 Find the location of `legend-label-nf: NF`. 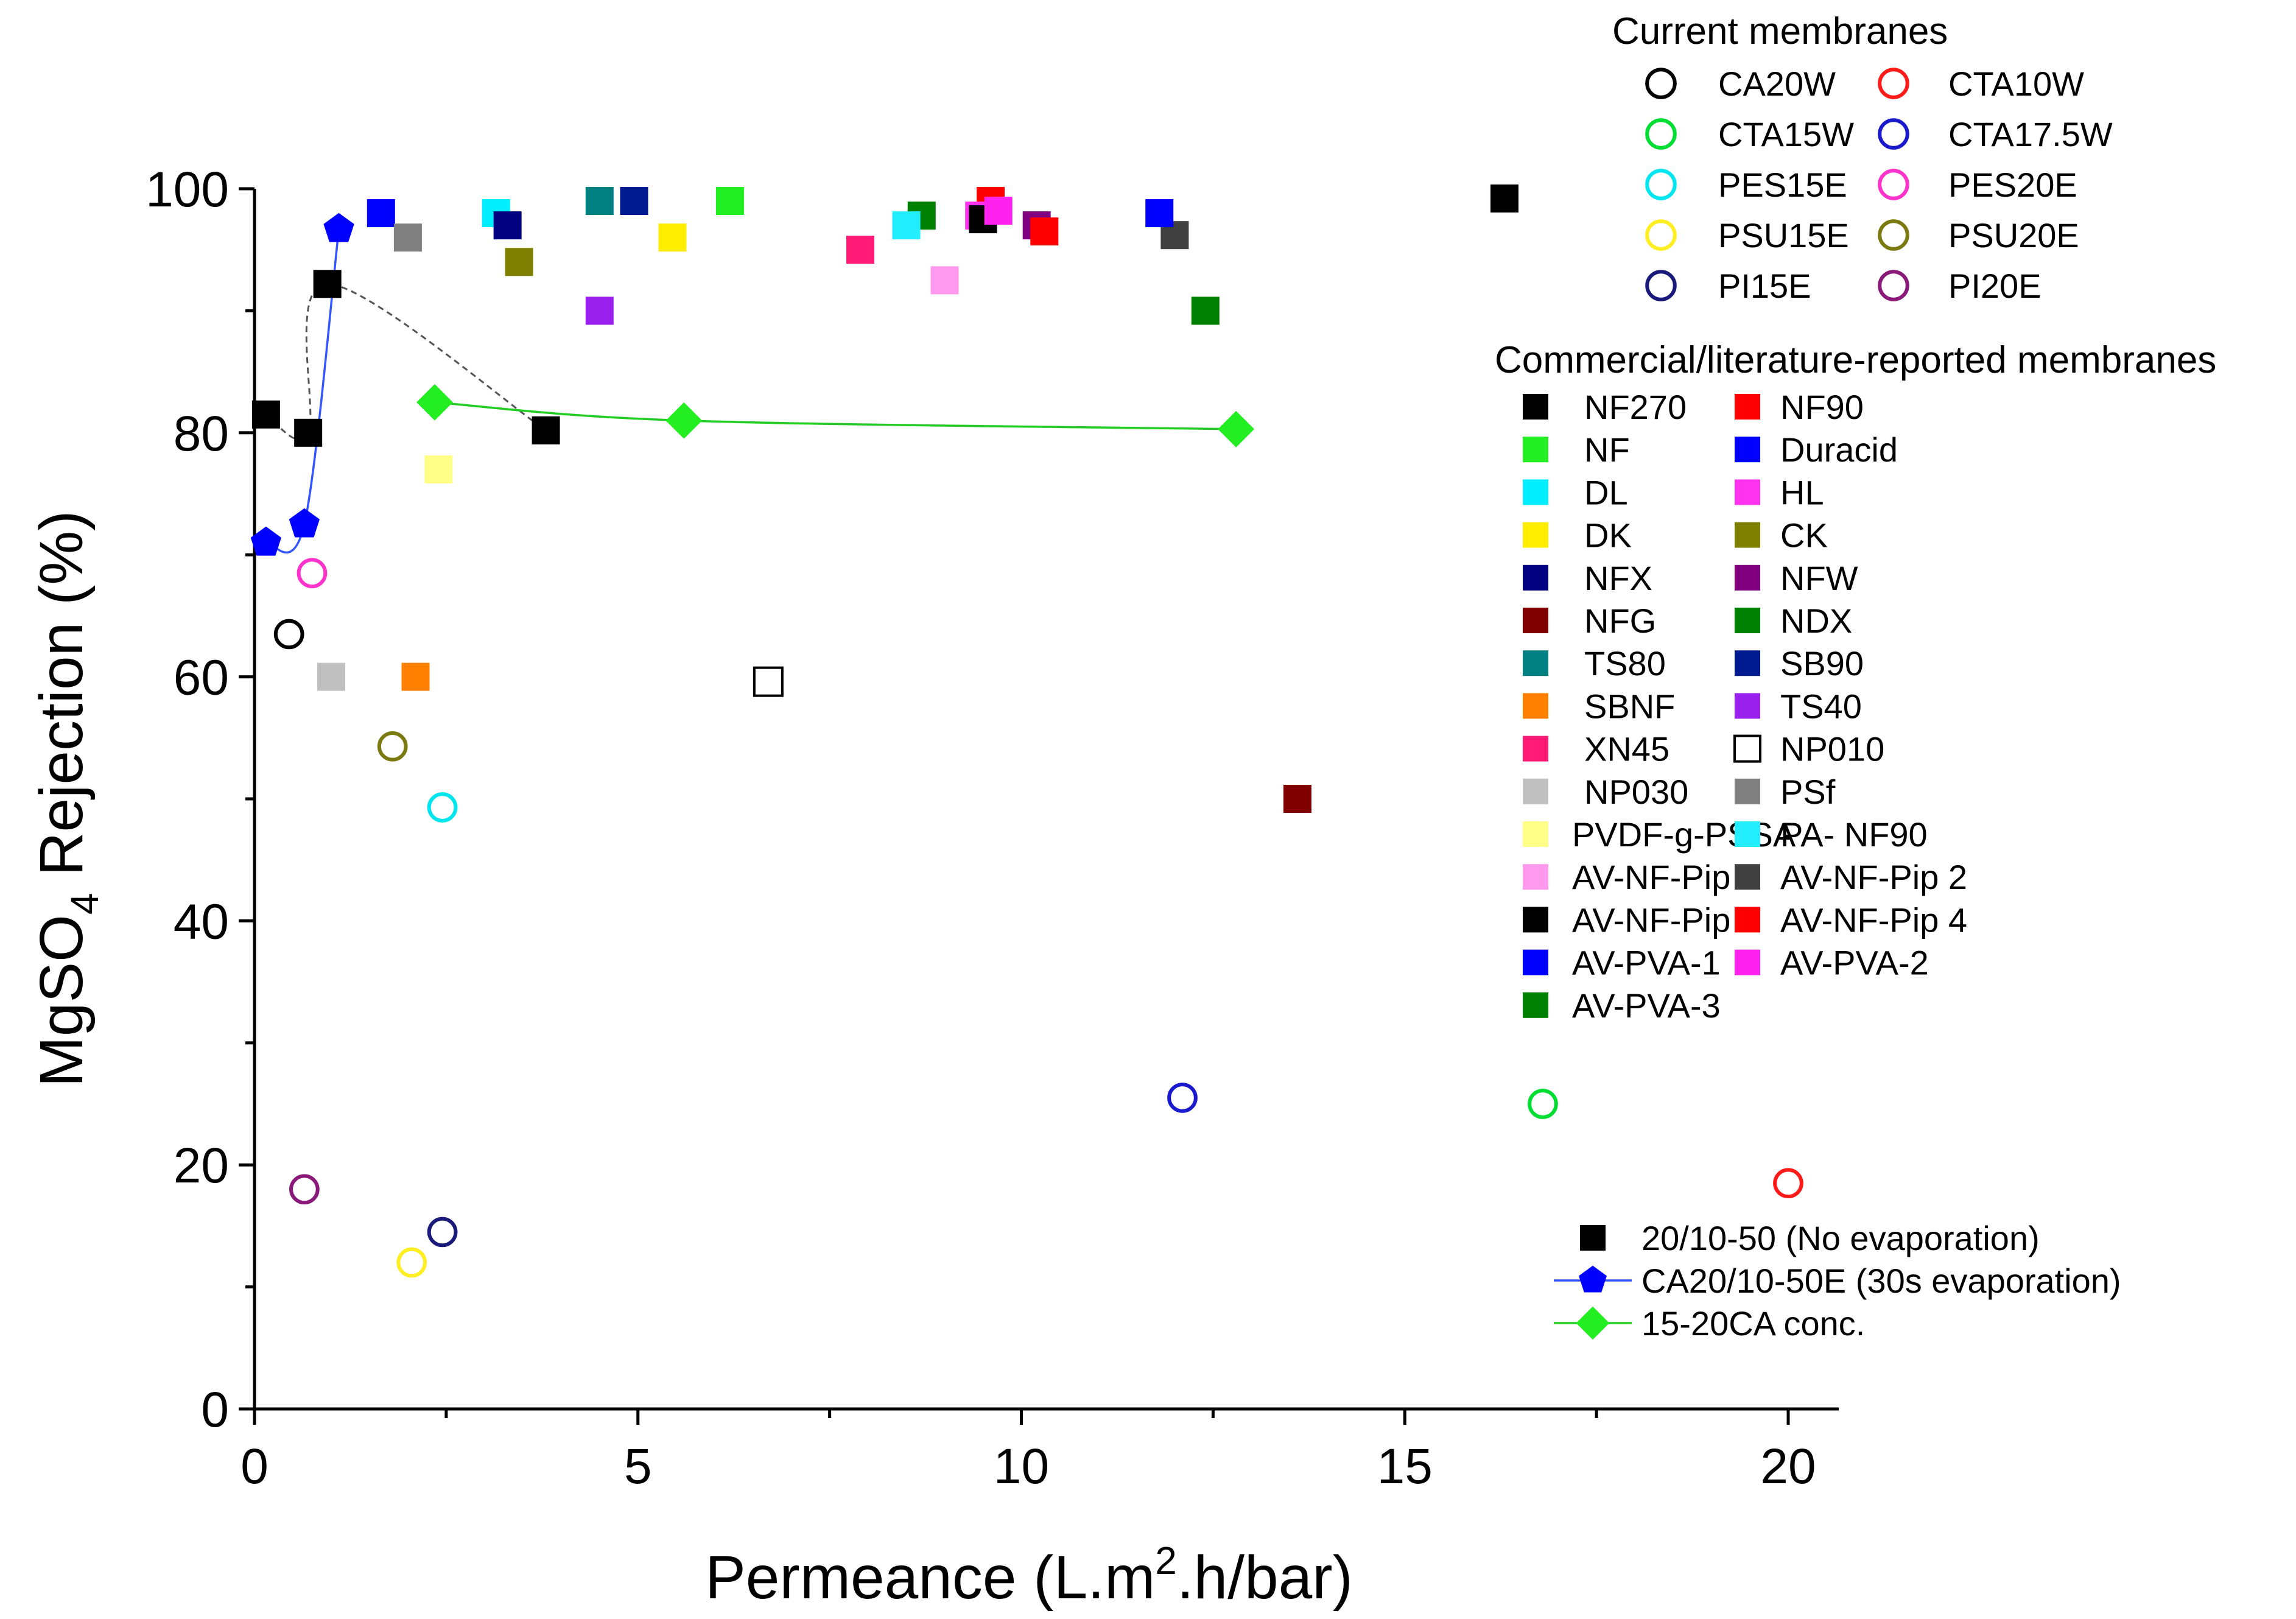

legend-label-nf: NF is located at coordinates (1607, 449).